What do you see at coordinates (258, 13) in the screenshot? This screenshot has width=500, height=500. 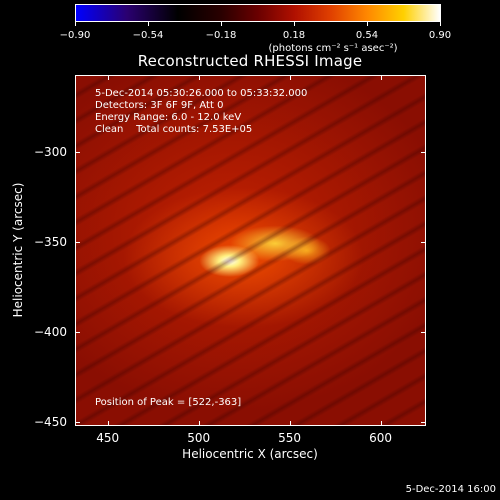 I see `colorbar-gradient` at bounding box center [258, 13].